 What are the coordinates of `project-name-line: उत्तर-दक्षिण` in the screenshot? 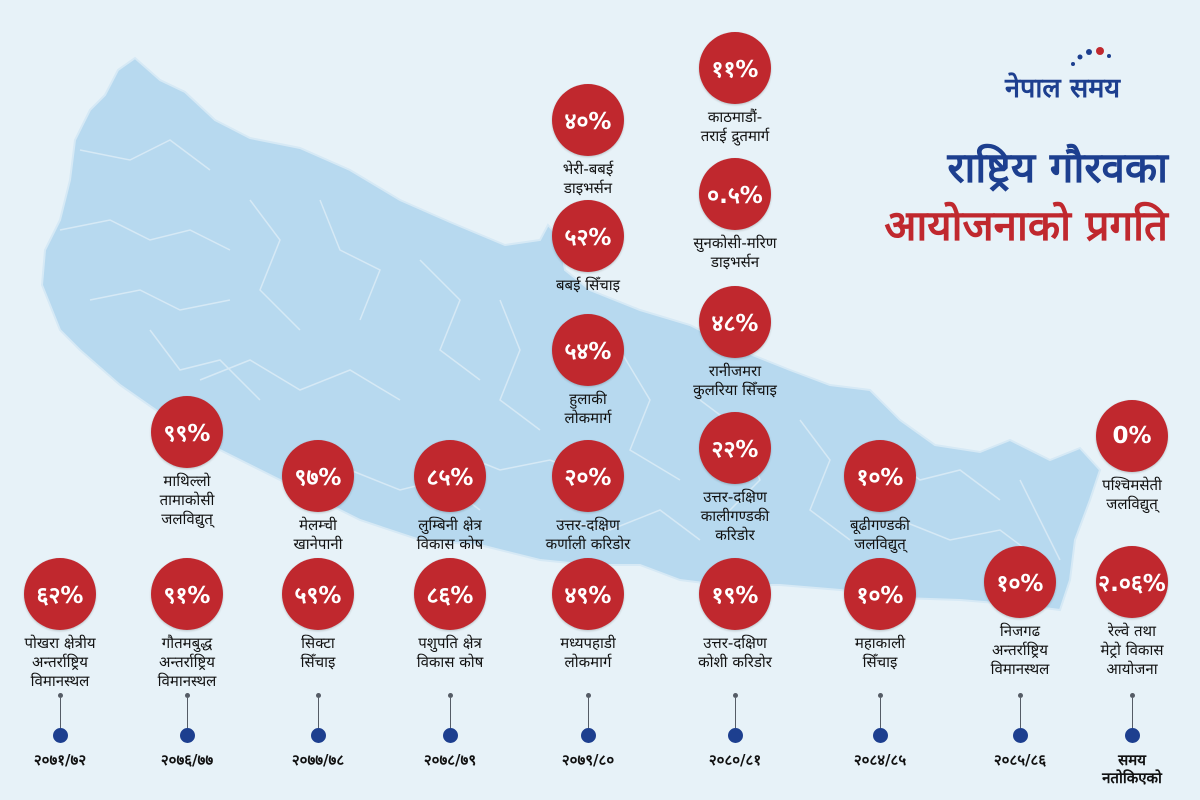 It's located at (588, 525).